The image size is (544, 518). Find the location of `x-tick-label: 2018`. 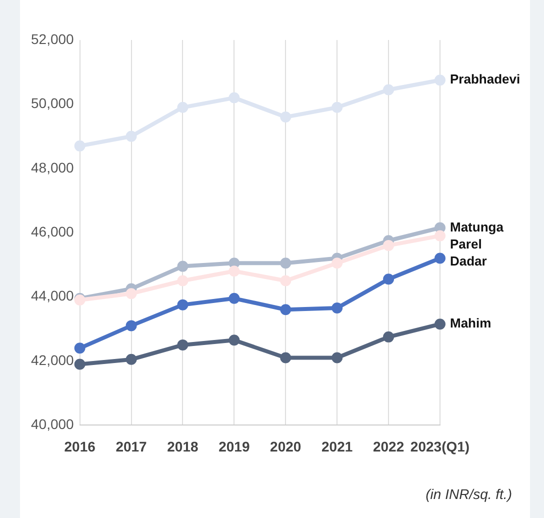

x-tick-label: 2018 is located at coordinates (183, 446).